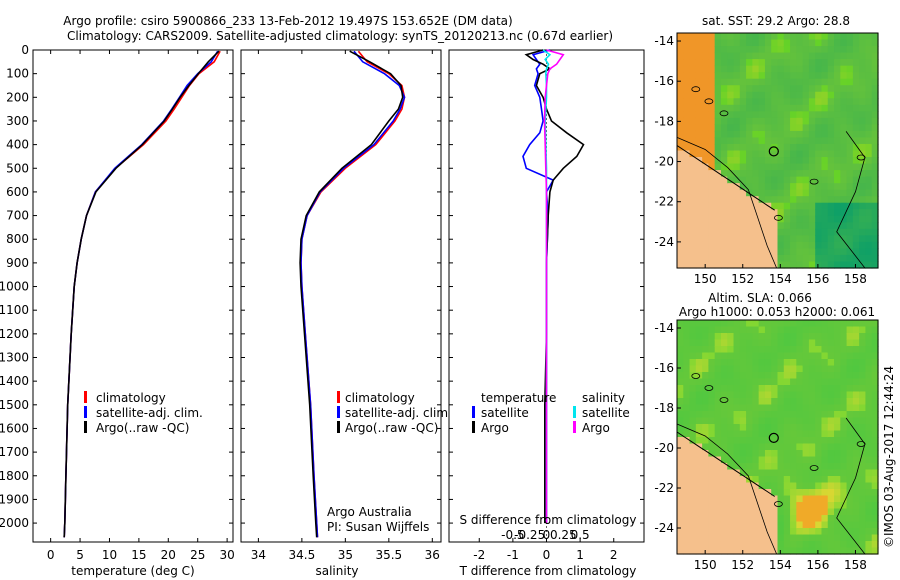  I want to click on profile-location-marker, so click(773, 437).